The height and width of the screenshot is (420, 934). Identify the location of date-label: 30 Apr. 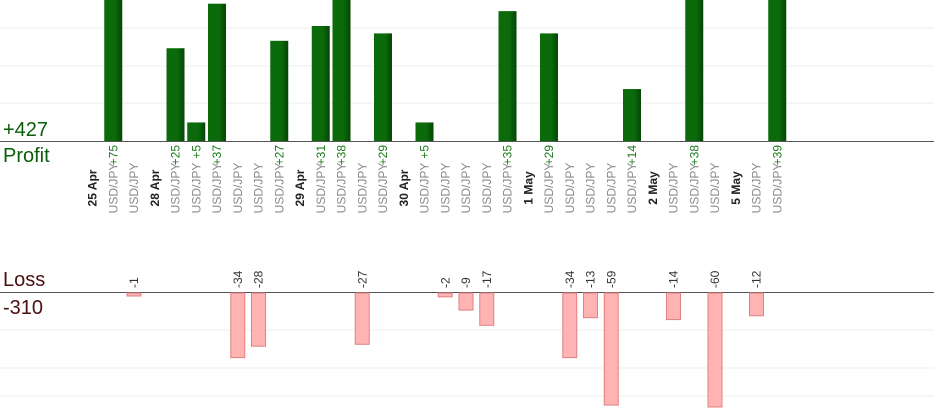
(404, 187).